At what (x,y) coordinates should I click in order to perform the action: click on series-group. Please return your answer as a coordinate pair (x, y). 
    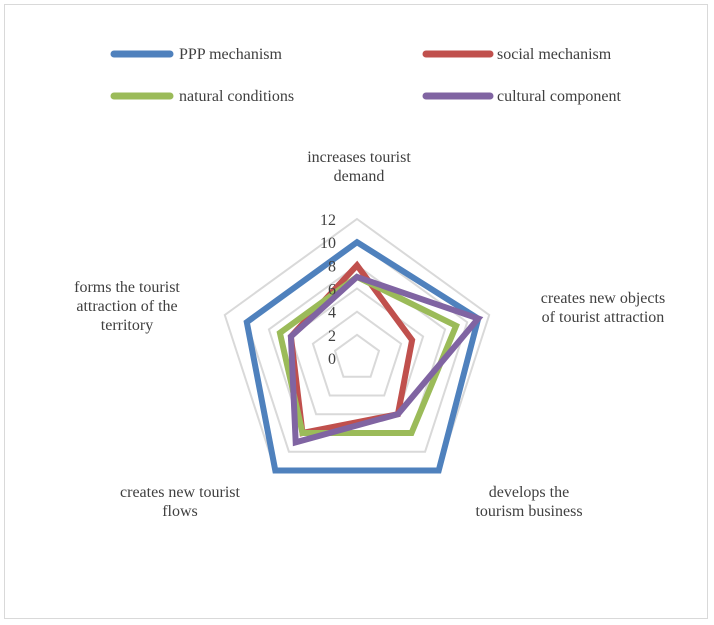
    Looking at the image, I should click on (363, 356).